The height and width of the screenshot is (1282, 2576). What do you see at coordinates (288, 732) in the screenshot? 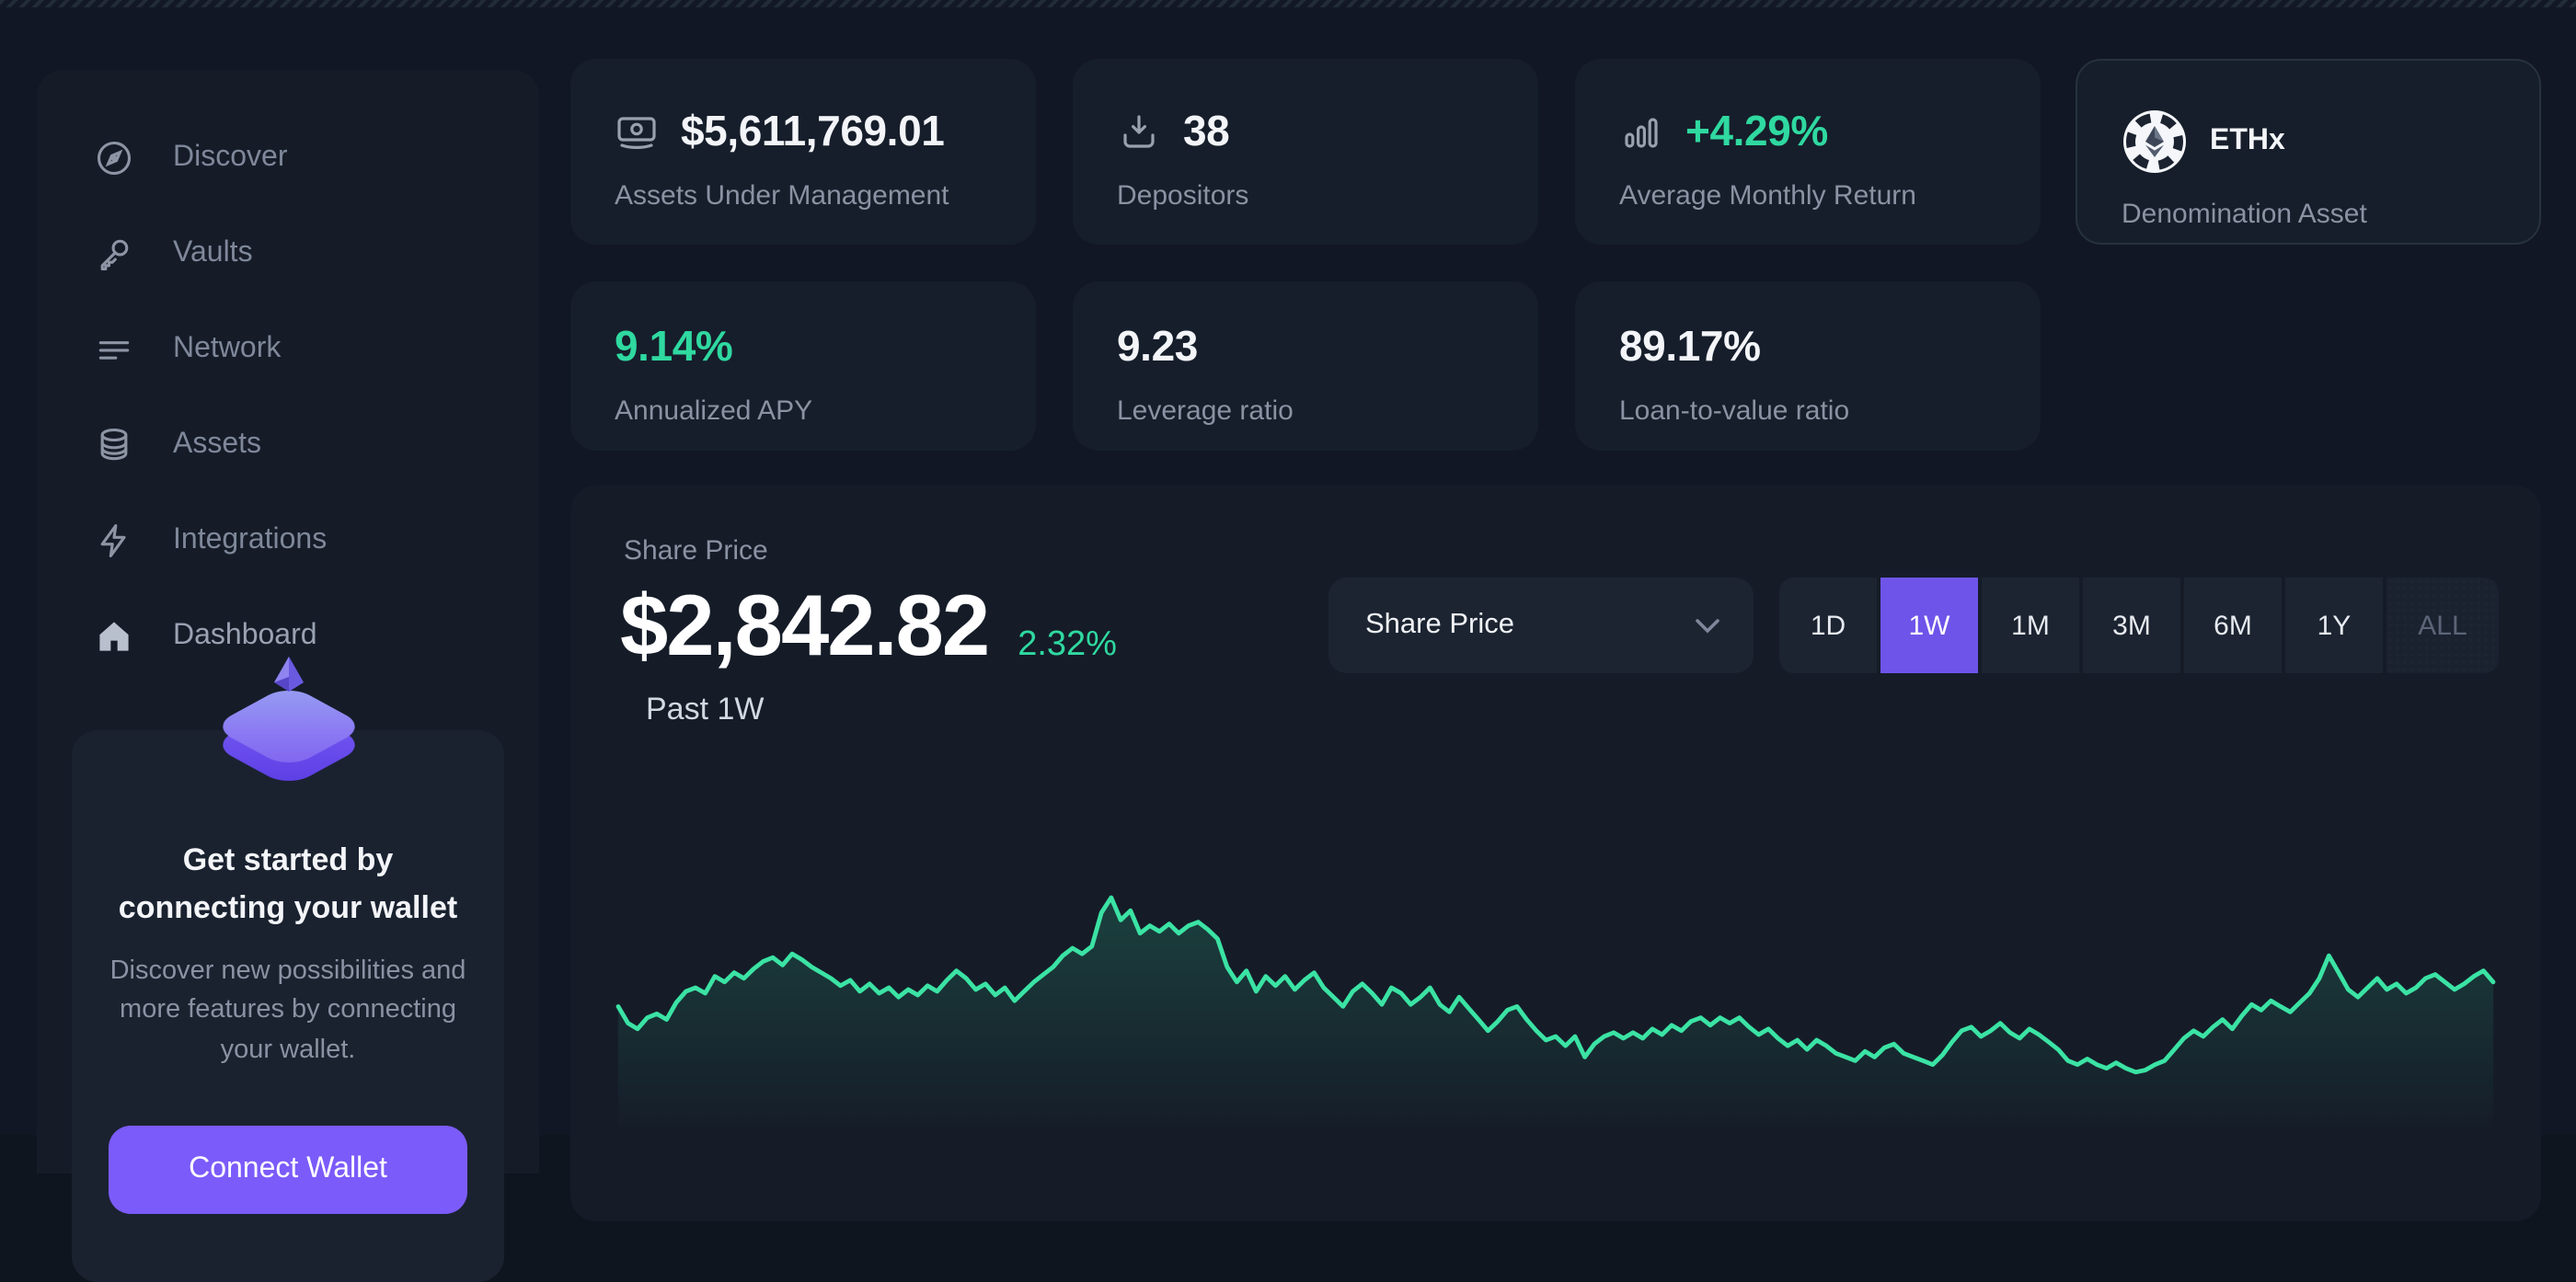
I see `wallet-3d-logo` at bounding box center [288, 732].